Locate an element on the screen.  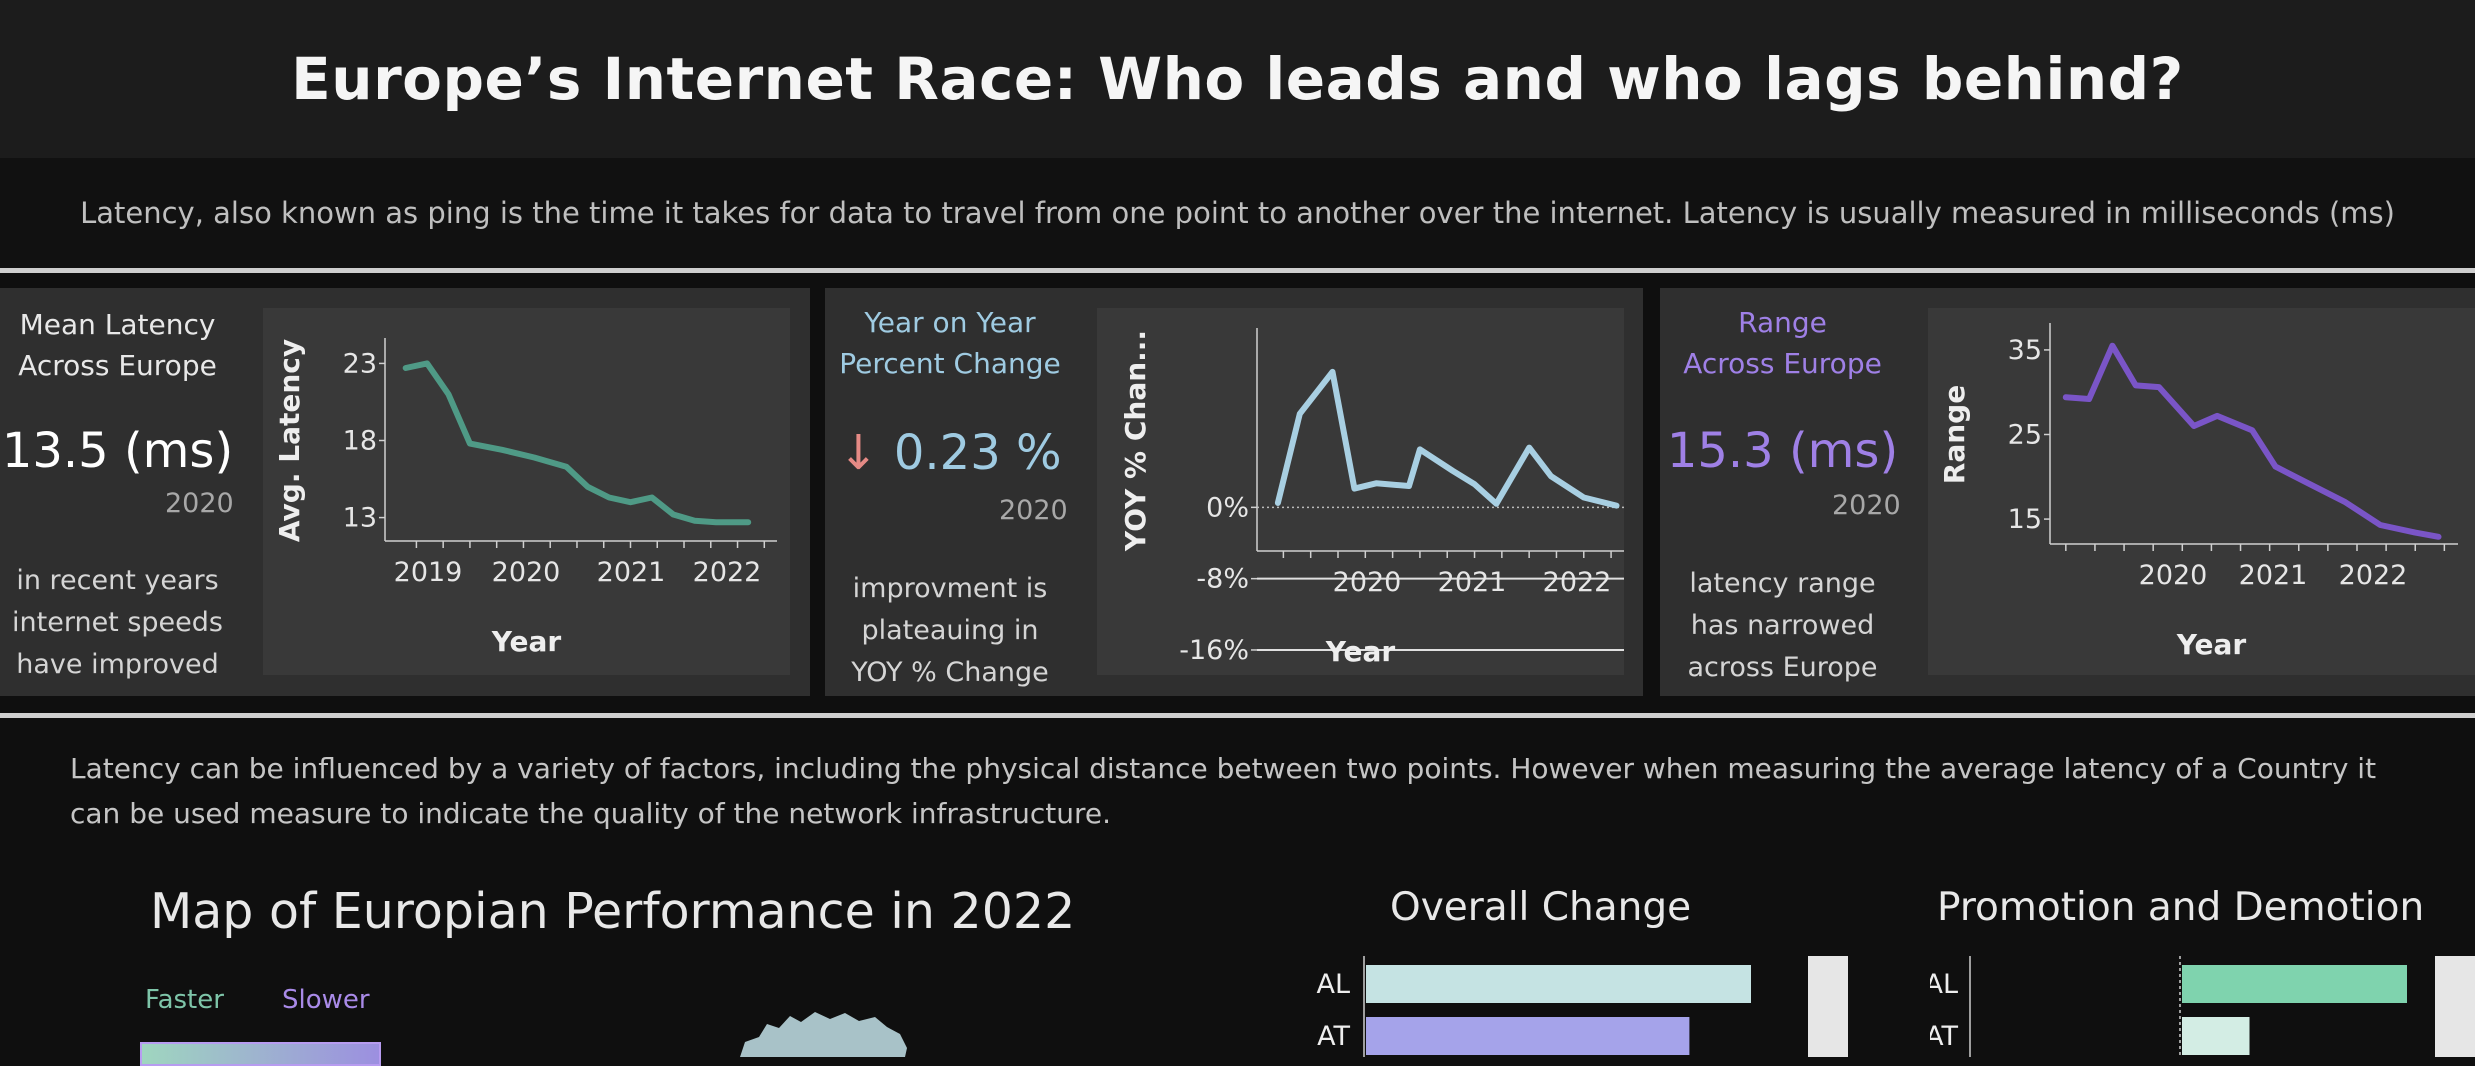
y-tick-label: 18 is located at coordinates (360, 441).